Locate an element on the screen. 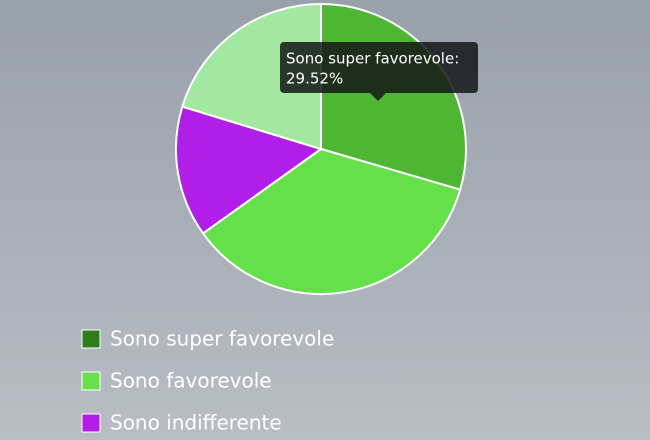 The width and height of the screenshot is (650, 440). tooltip-box is located at coordinates (379, 67).